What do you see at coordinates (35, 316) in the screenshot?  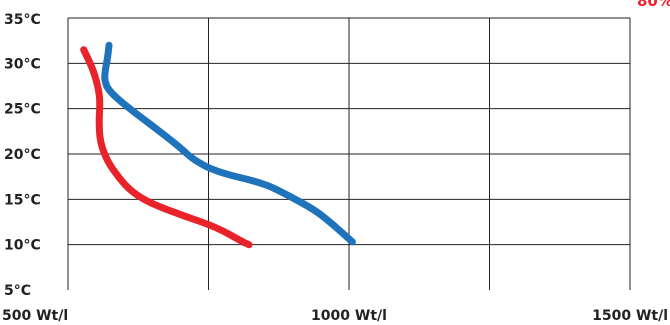 I see `x-tick-label: 500 Wt/l` at bounding box center [35, 316].